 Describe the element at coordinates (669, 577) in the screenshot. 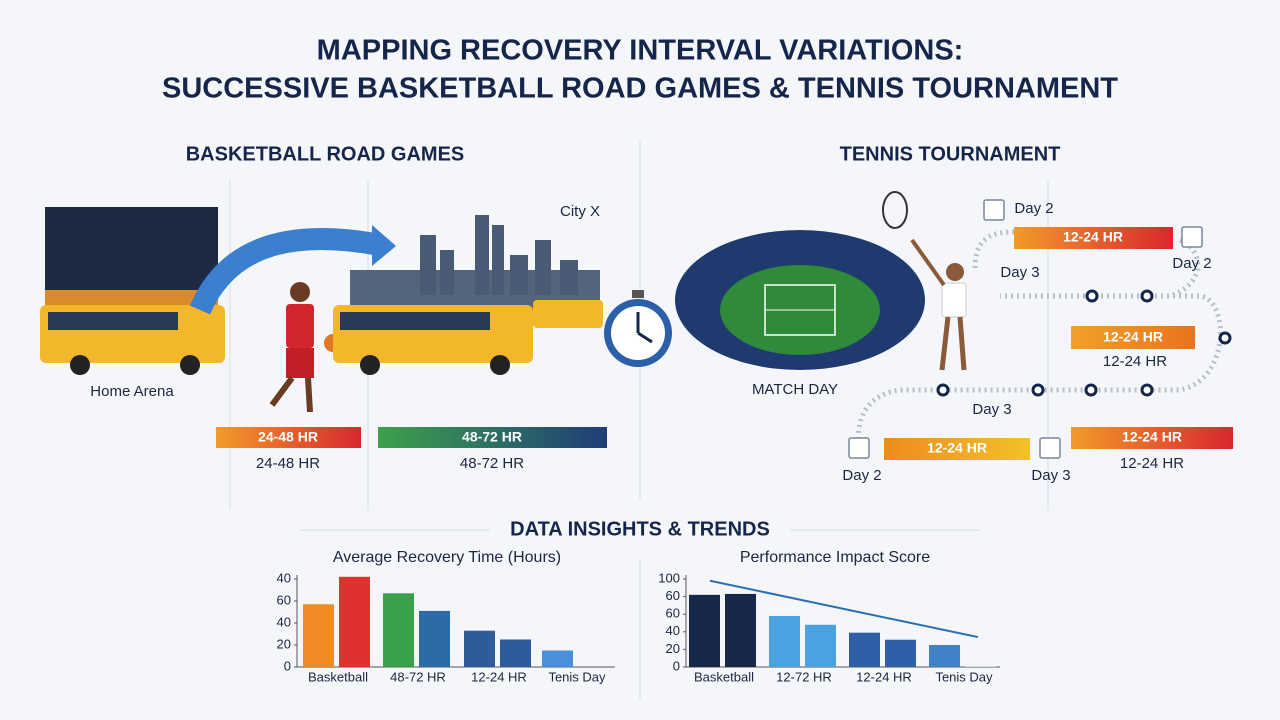

I see `y-tick-label: 100` at that location.